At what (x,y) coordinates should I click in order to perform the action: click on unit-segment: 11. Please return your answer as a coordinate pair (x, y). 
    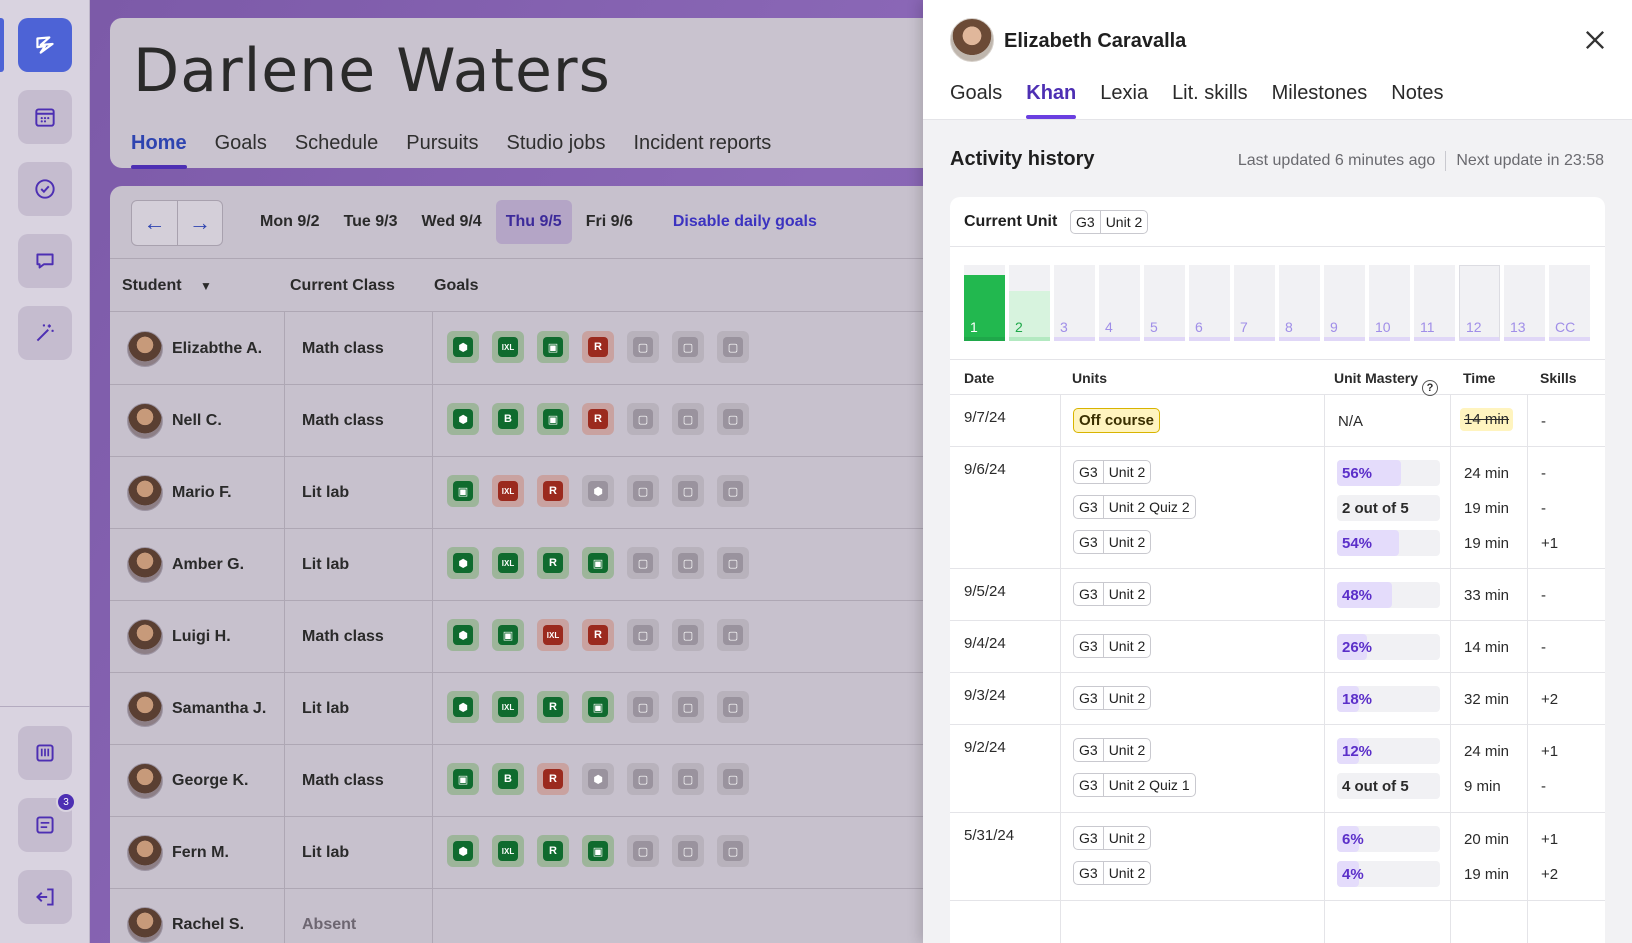
    Looking at the image, I should click on (1434, 303).